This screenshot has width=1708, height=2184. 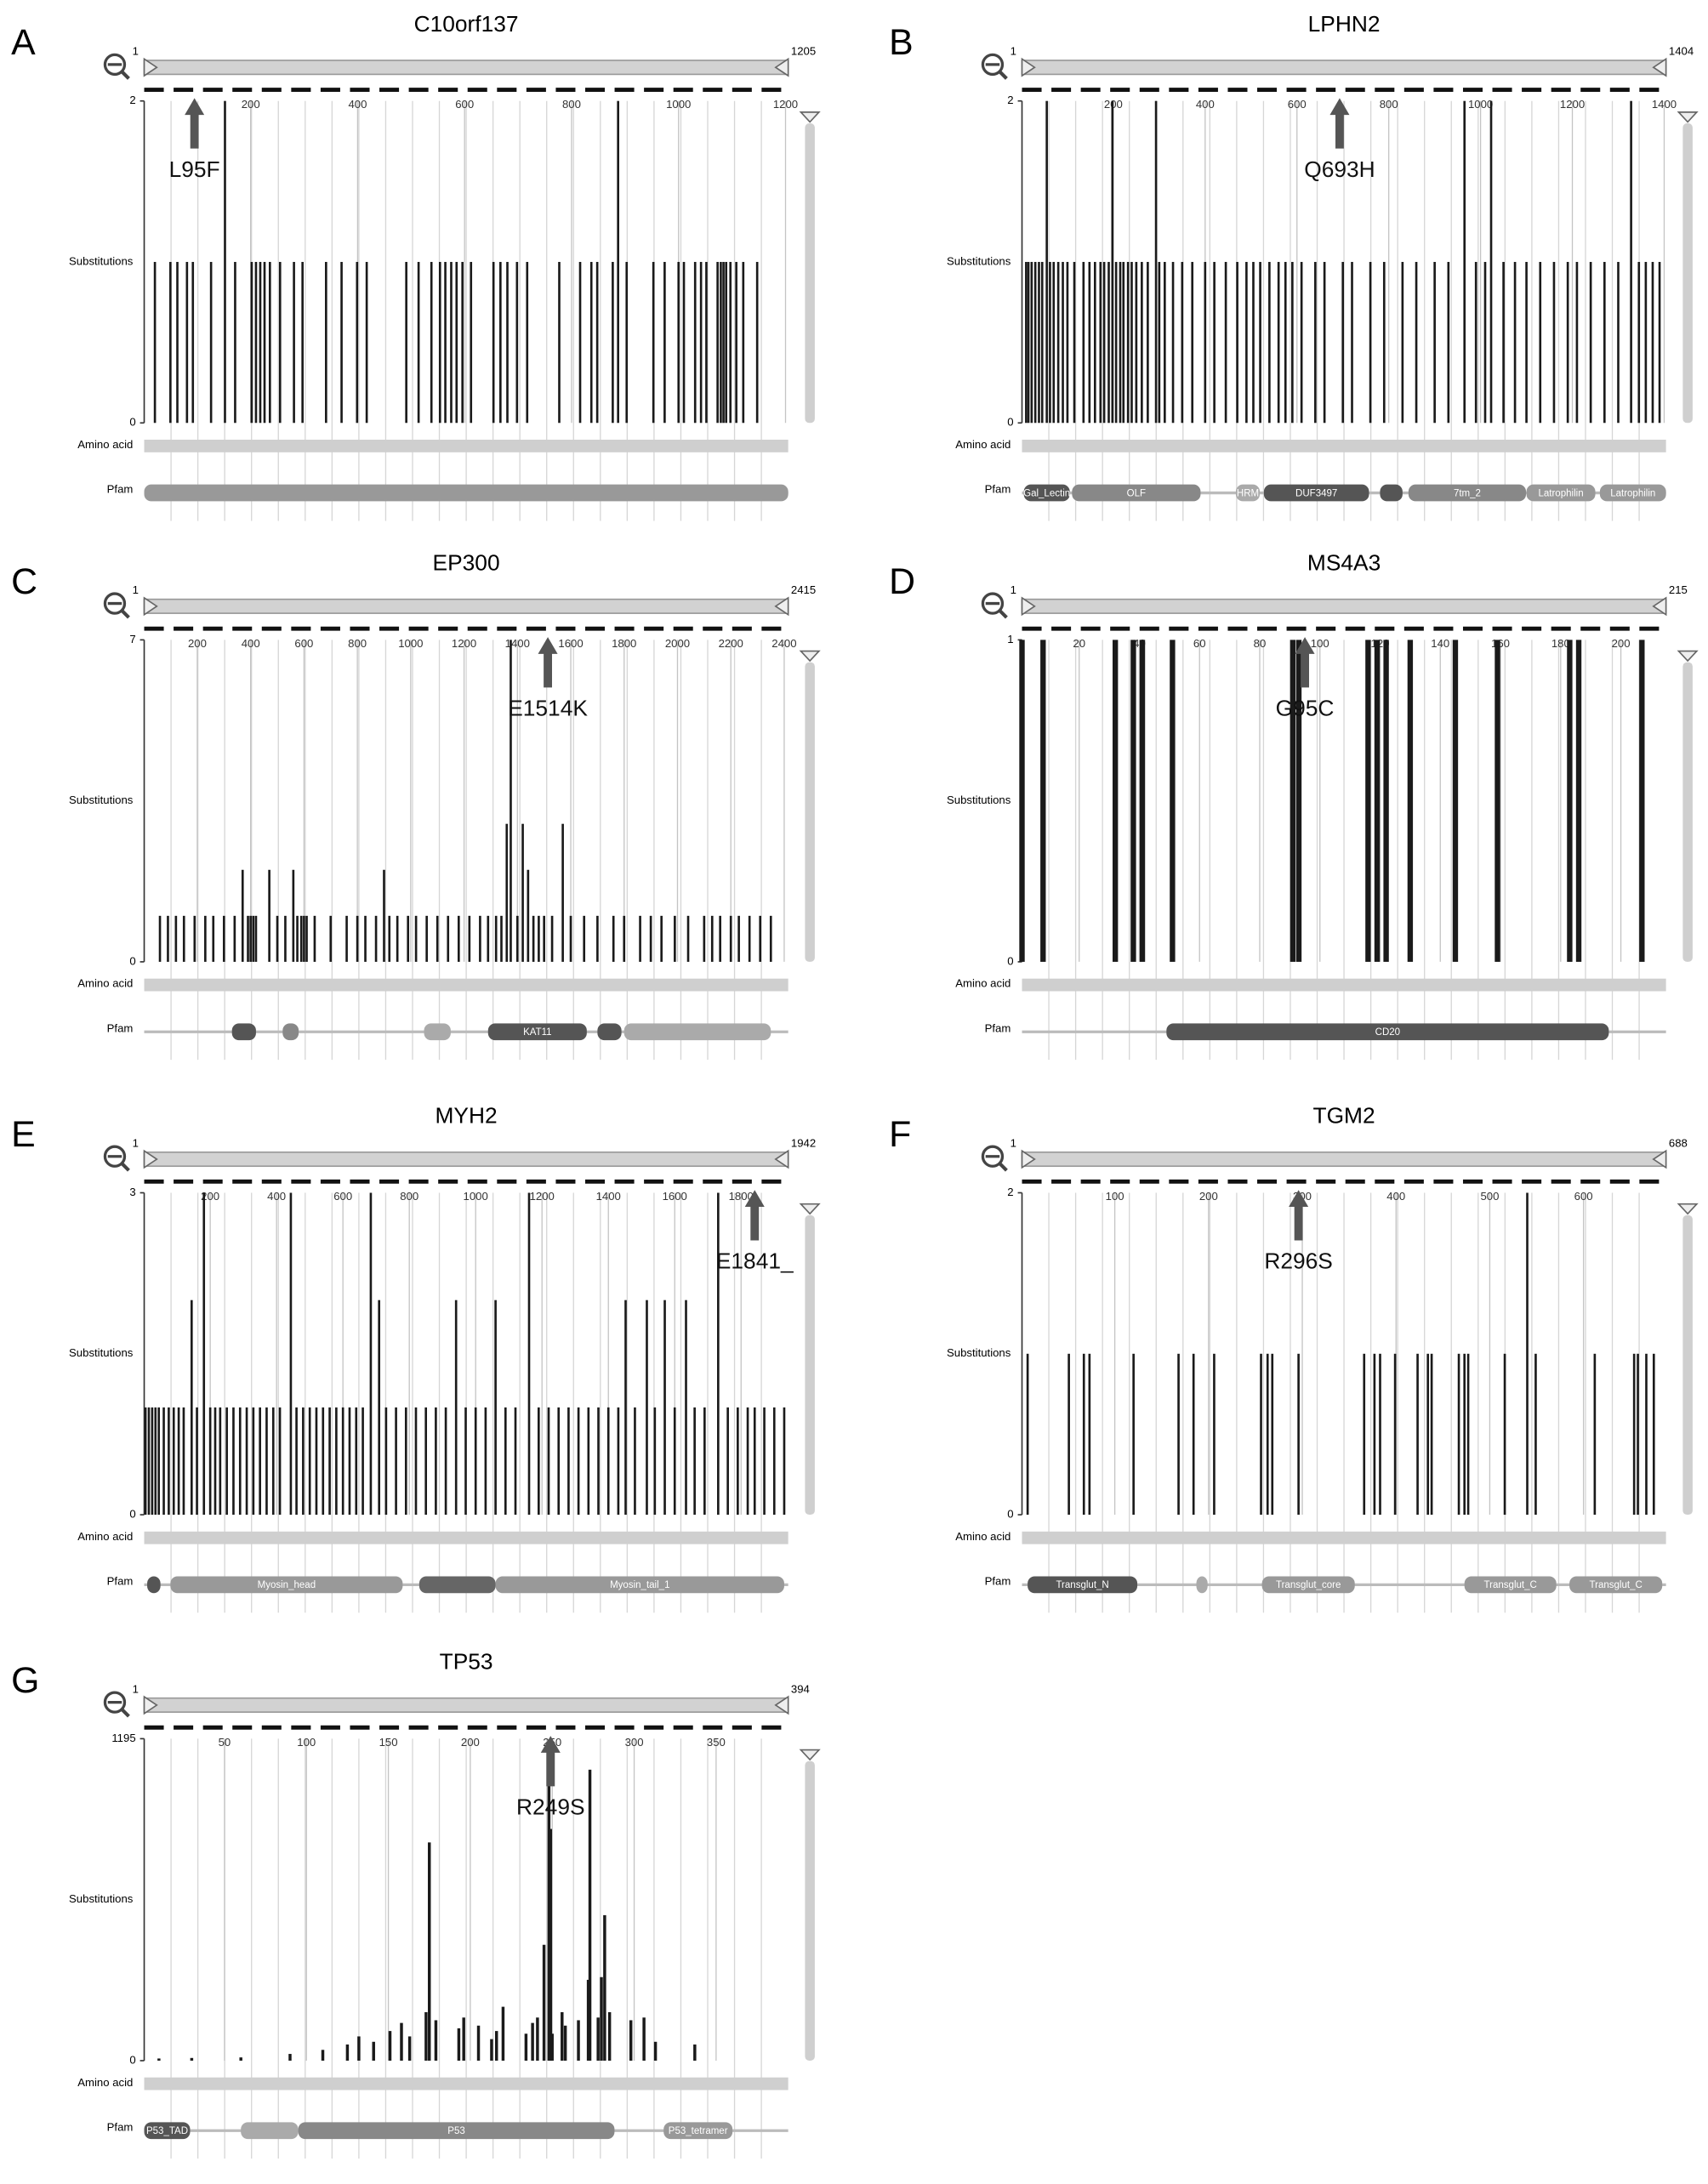 What do you see at coordinates (210, 1196) in the screenshot?
I see `x-tick-label: 200` at bounding box center [210, 1196].